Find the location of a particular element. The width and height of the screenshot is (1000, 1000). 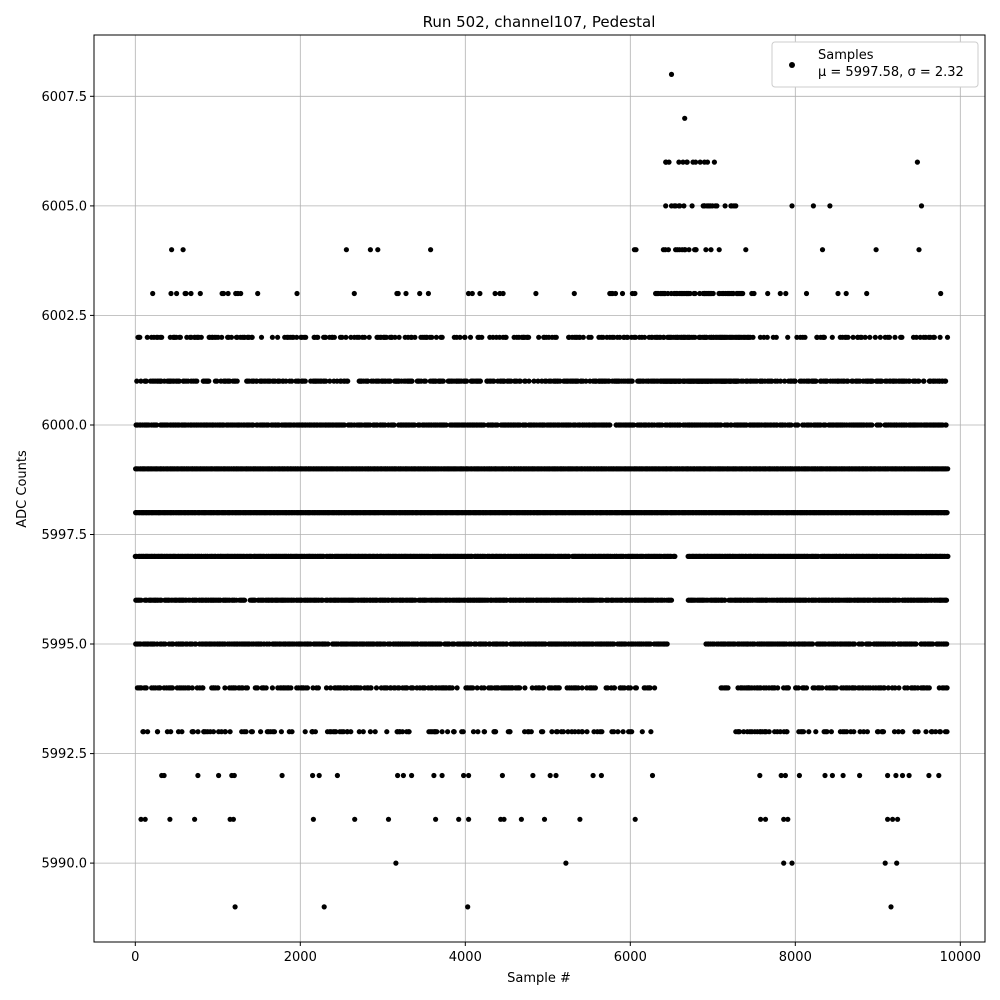

chart-title: Run 502, channel107, Pedestal is located at coordinates (539, 22).